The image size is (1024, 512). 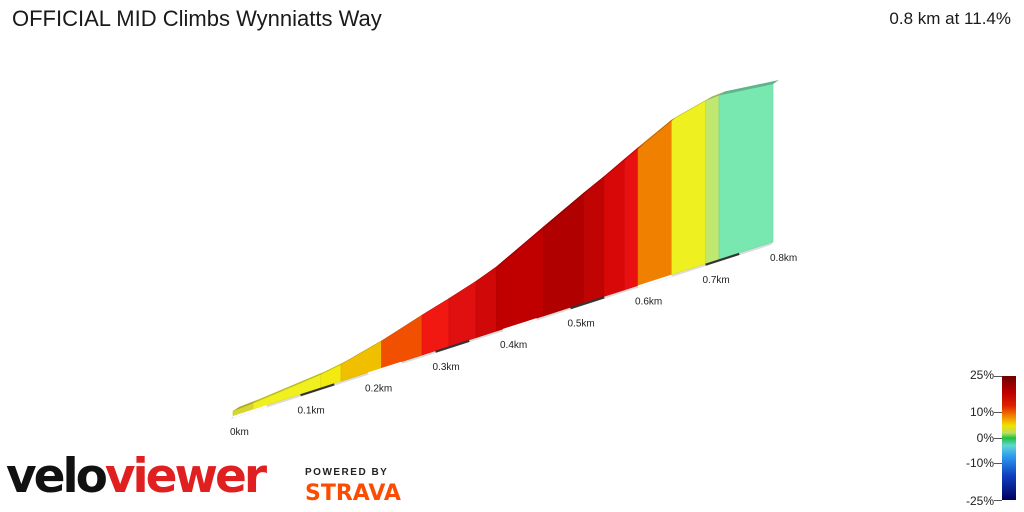 I want to click on distance-tick-label: 0.7km, so click(x=716, y=280).